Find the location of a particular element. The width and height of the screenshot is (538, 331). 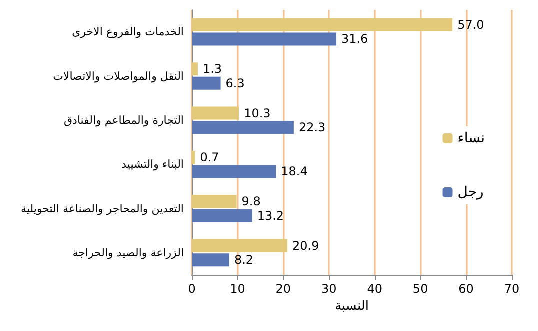

y-tick-label: التجارة والمطاعم والفنادق is located at coordinates (124, 120).